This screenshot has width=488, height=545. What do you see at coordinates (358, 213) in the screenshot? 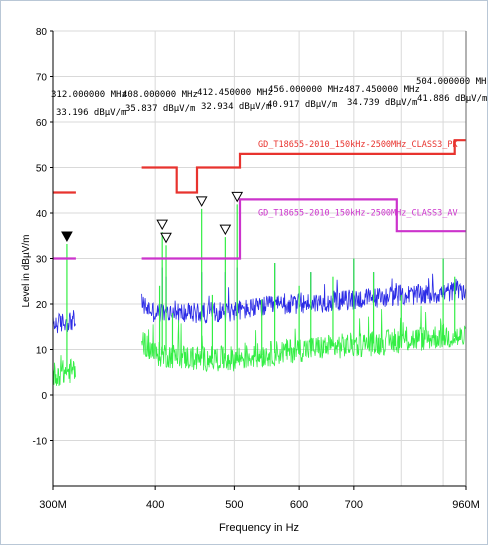
I see `limit-label-av: GD_T18655-2010_150kHz-2500MHz_CLASS3_AV` at bounding box center [358, 213].